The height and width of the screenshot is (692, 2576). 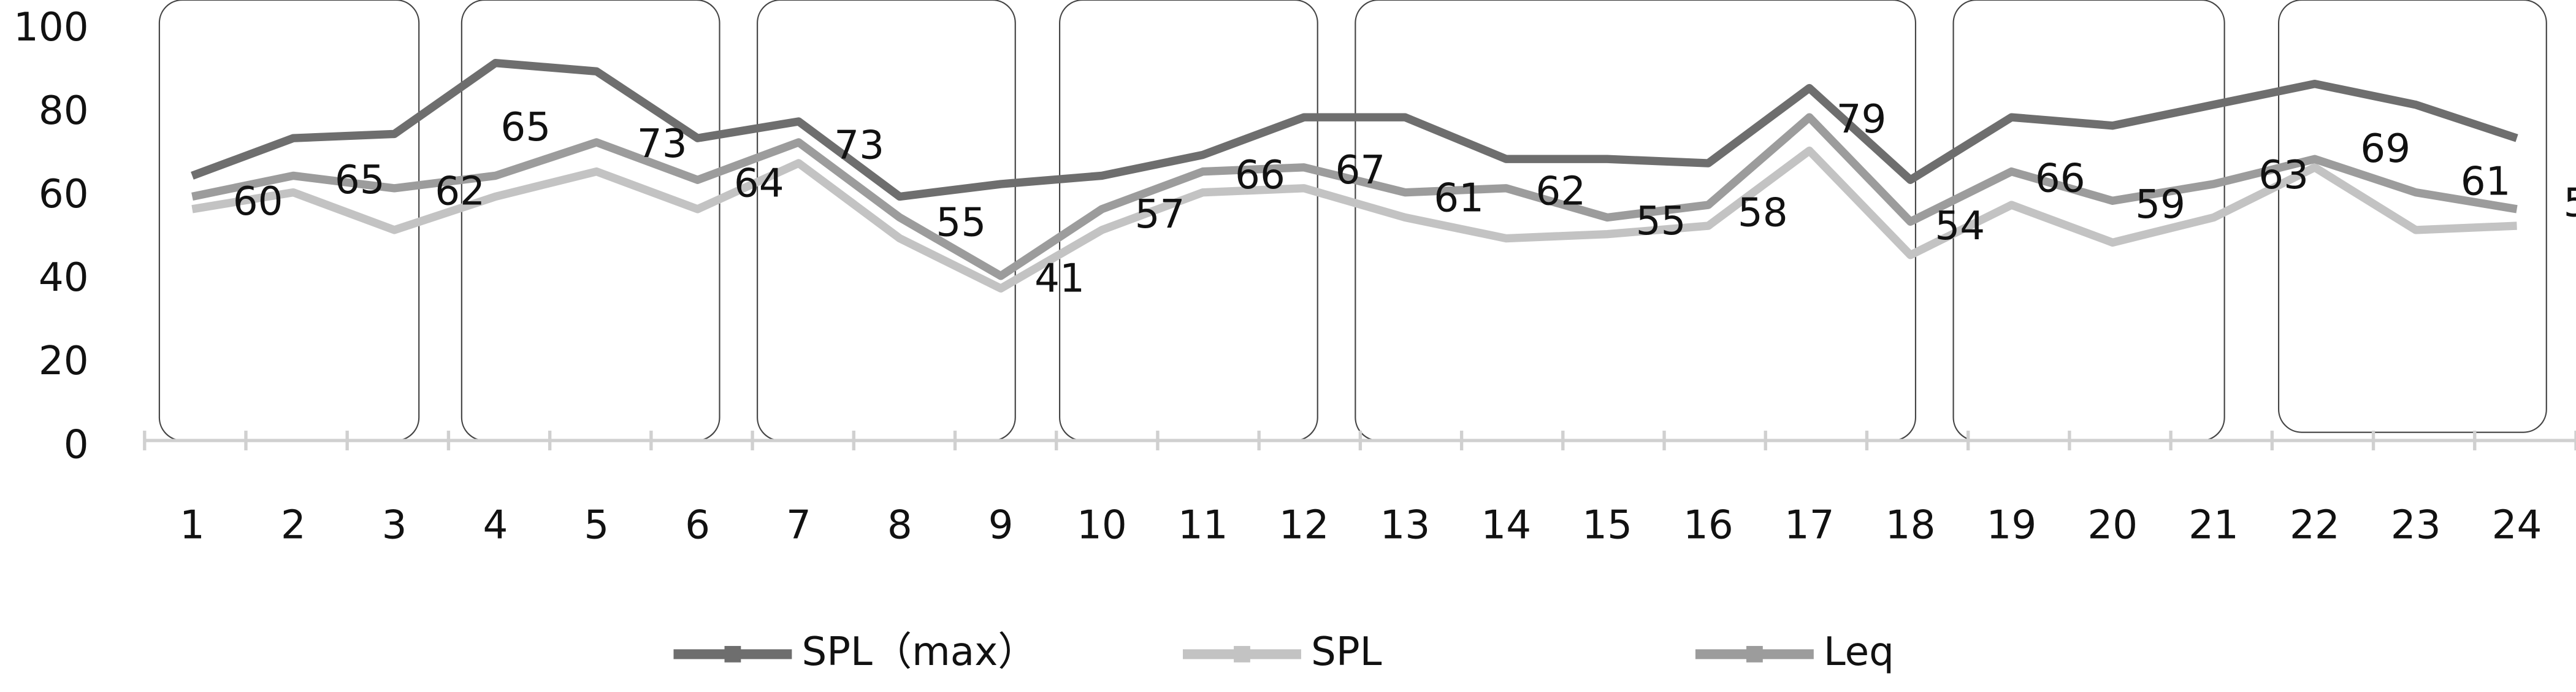 What do you see at coordinates (64, 111) in the screenshot?
I see `y-tick-label: 80` at bounding box center [64, 111].